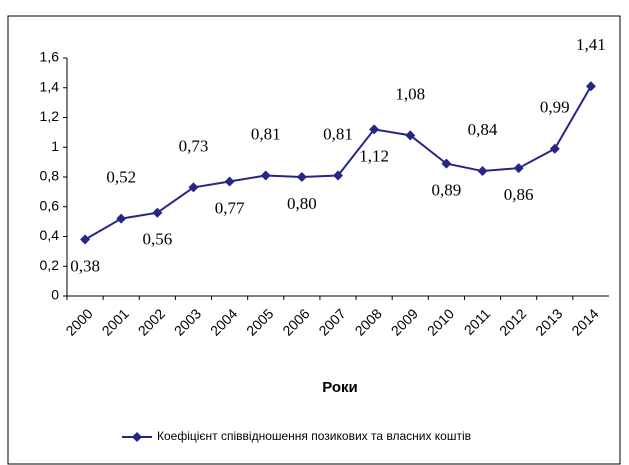 The image size is (629, 465). Describe the element at coordinates (477, 321) in the screenshot. I see `x-tick-label: 2011` at that location.